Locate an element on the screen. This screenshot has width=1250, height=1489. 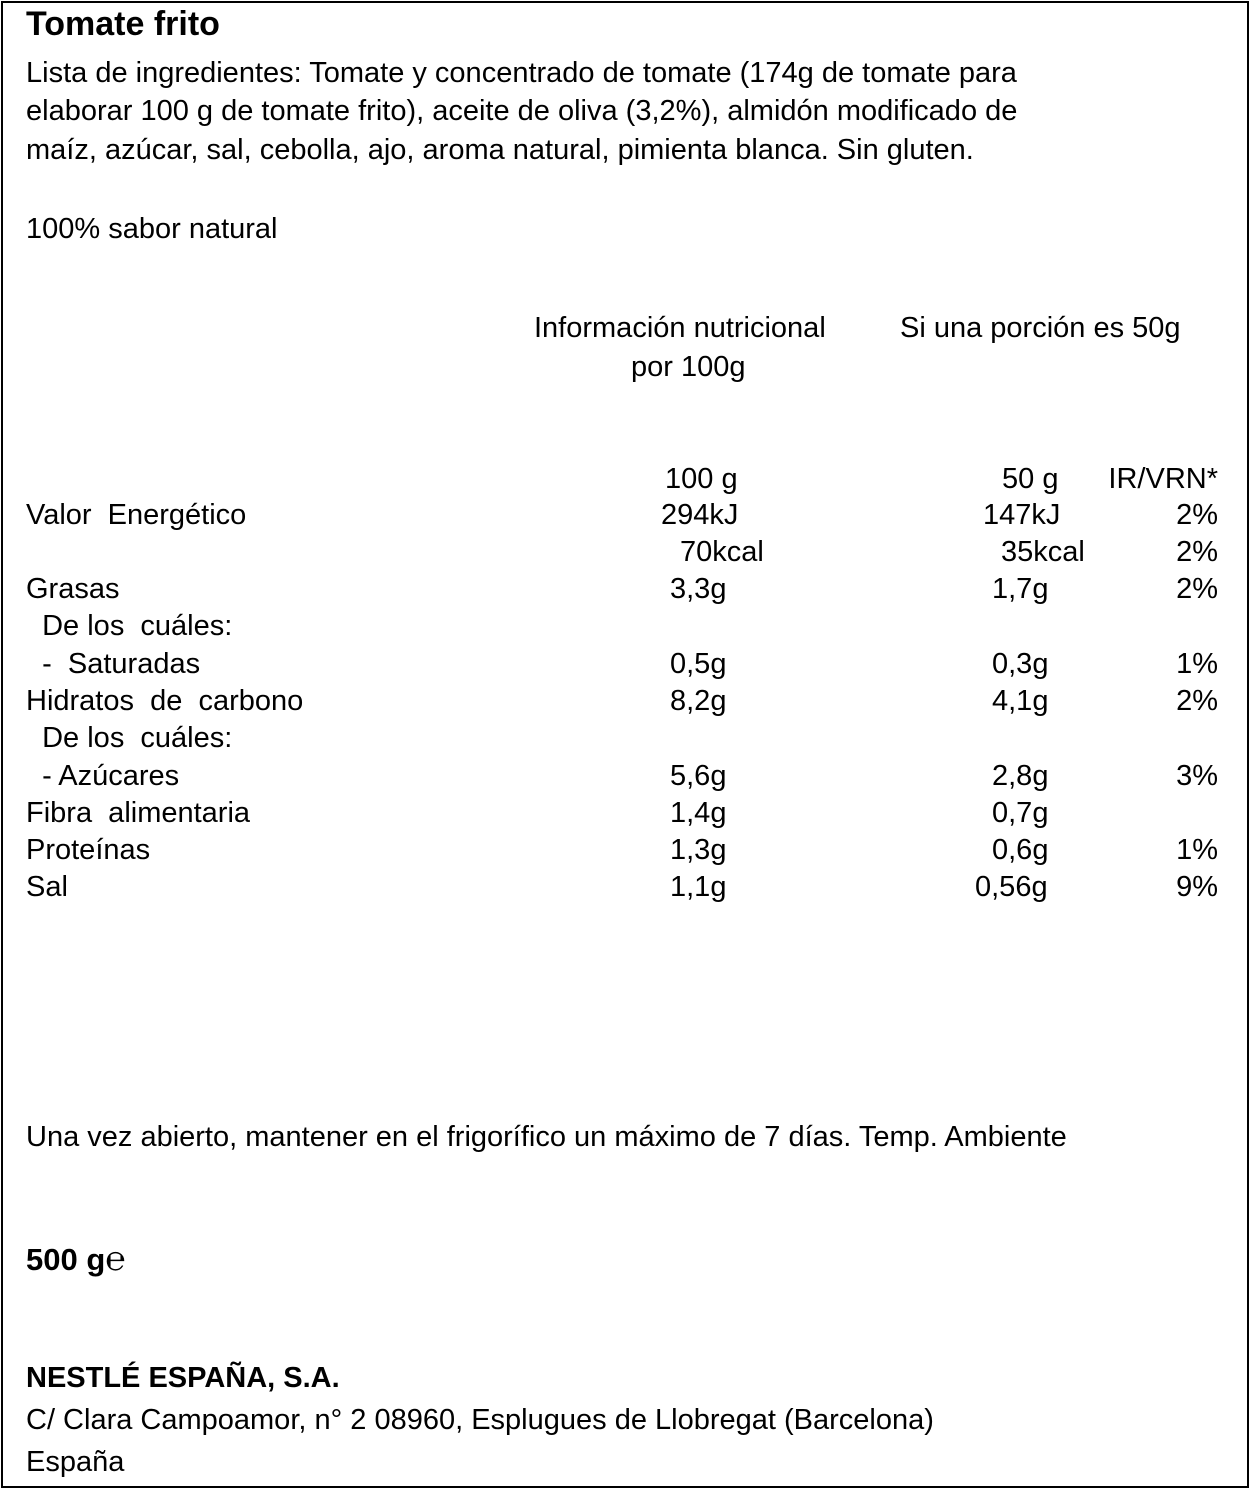
nutrient-value-100g: 294kJ is located at coordinates (700, 515).